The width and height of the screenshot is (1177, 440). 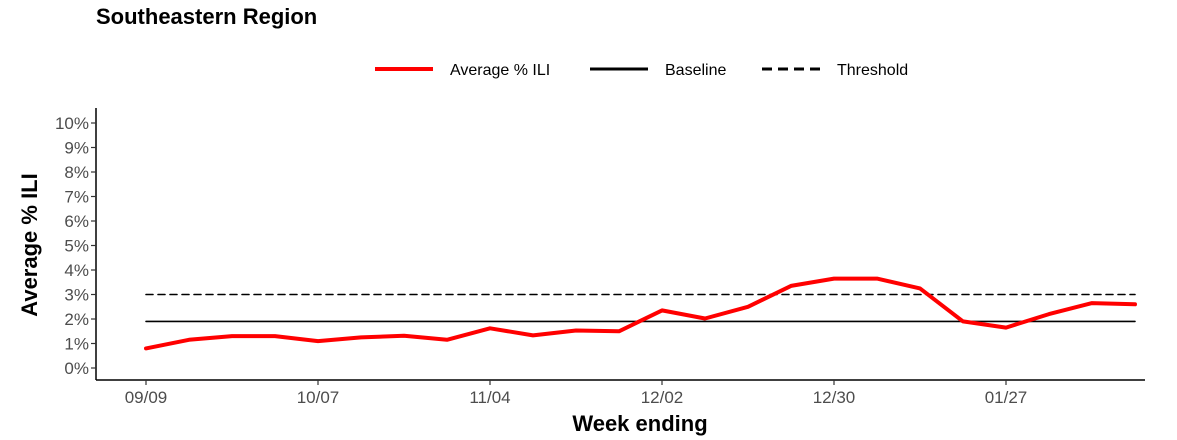 What do you see at coordinates (76, 148) in the screenshot?
I see `y-tick-label: 9%` at bounding box center [76, 148].